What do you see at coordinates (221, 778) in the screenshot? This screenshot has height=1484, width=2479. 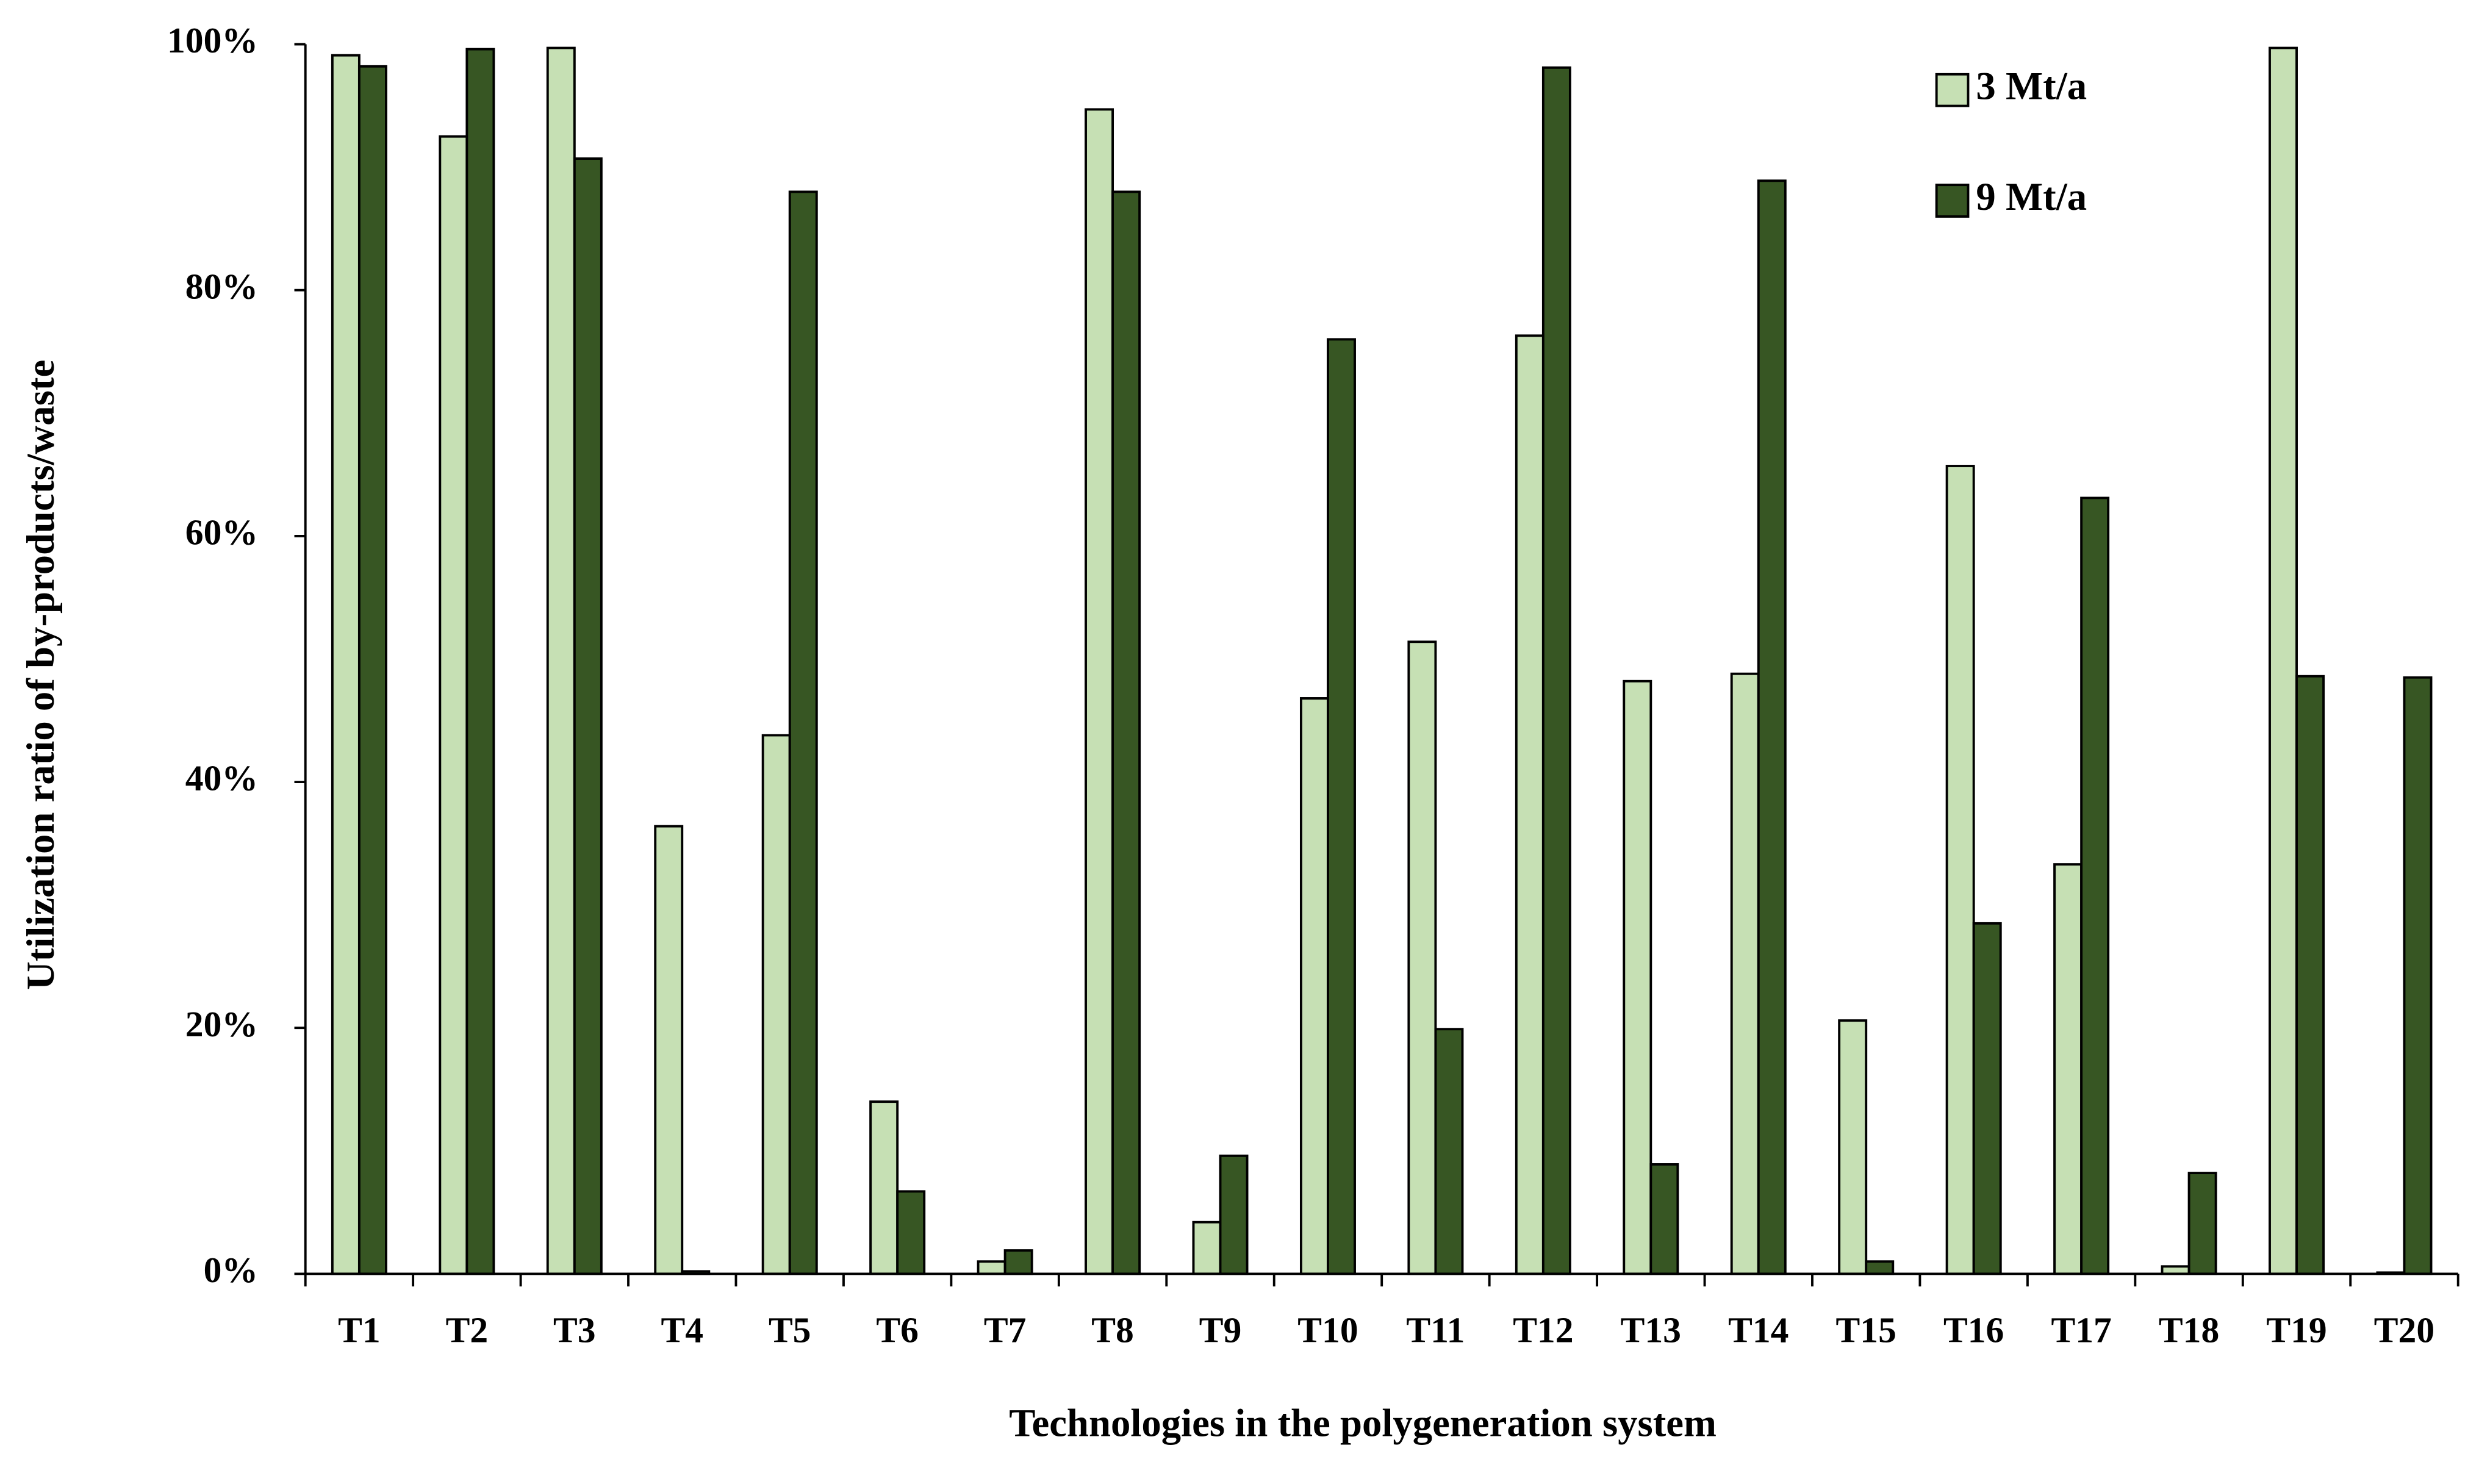 I see `y-tick-label: 40%` at bounding box center [221, 778].